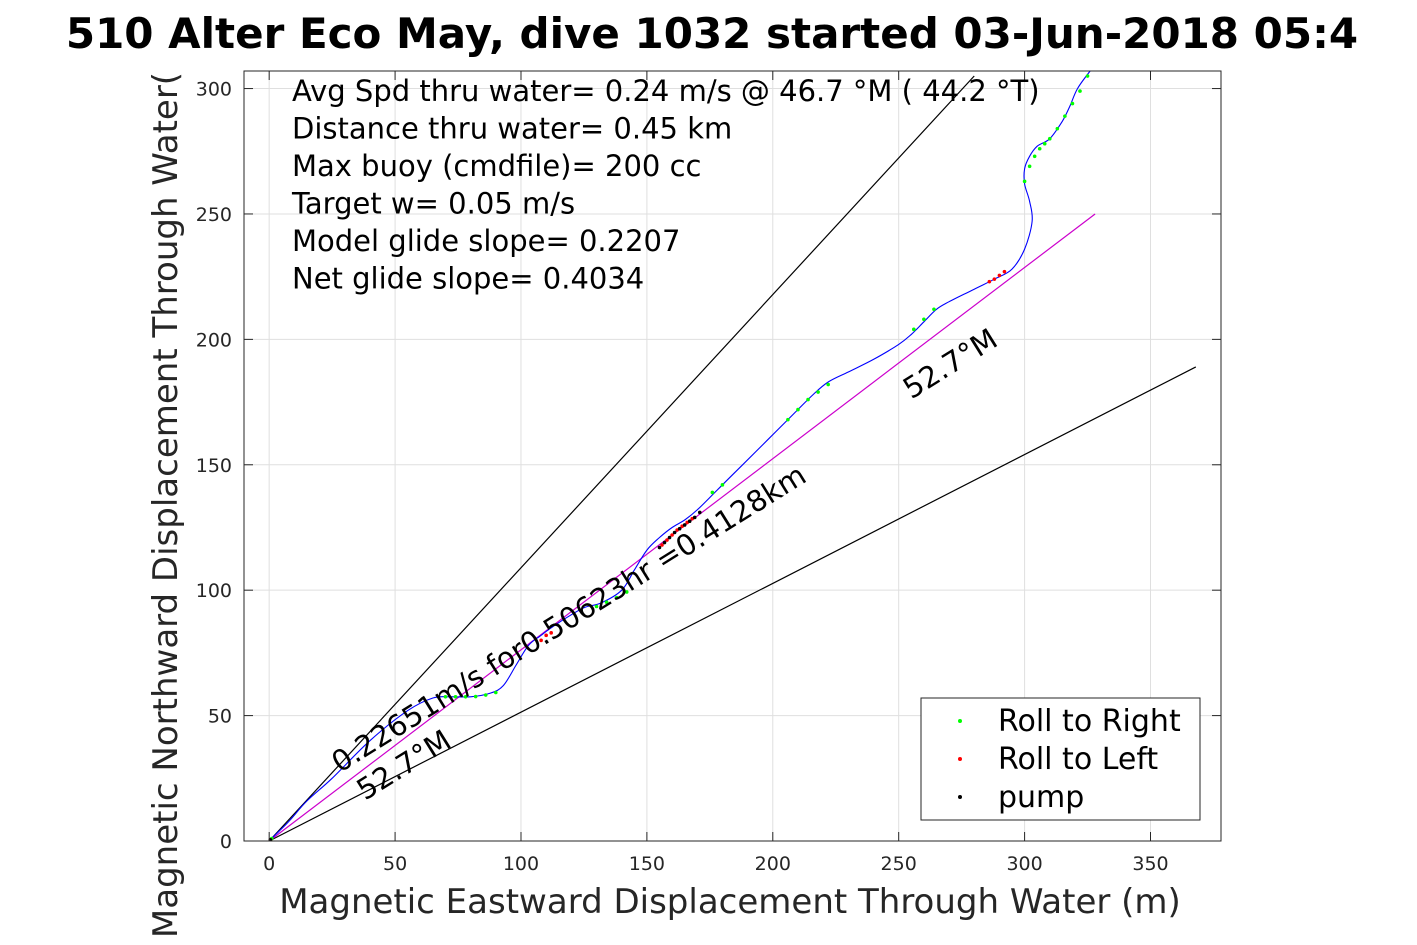 The height and width of the screenshot is (945, 1417). I want to click on x-tick-label: 250, so click(899, 864).